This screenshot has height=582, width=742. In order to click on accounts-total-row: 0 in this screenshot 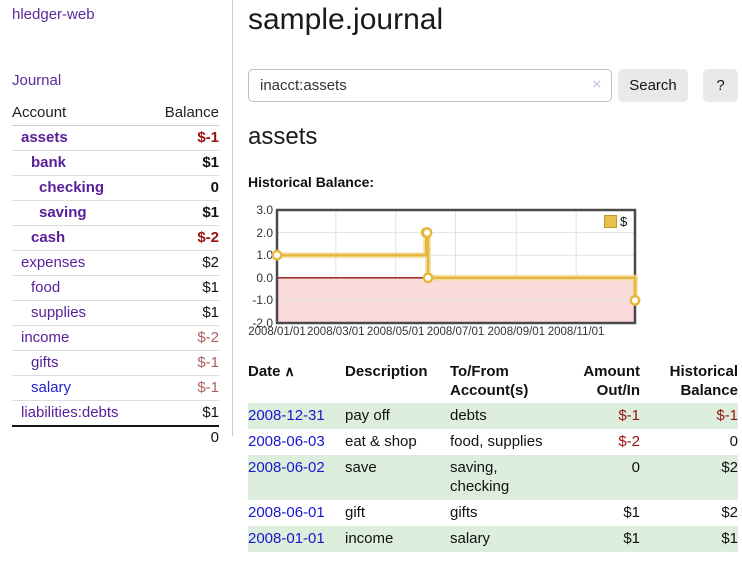, I will do `click(115, 437)`.